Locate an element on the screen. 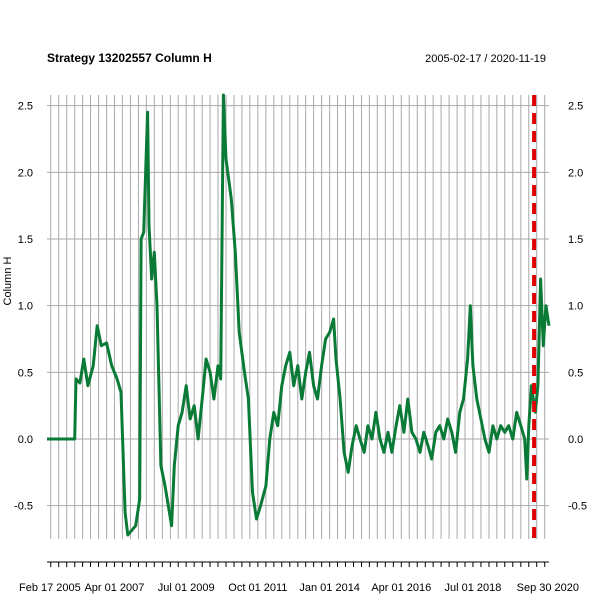  y-tick-label-left: 2.5 is located at coordinates (25, 107).